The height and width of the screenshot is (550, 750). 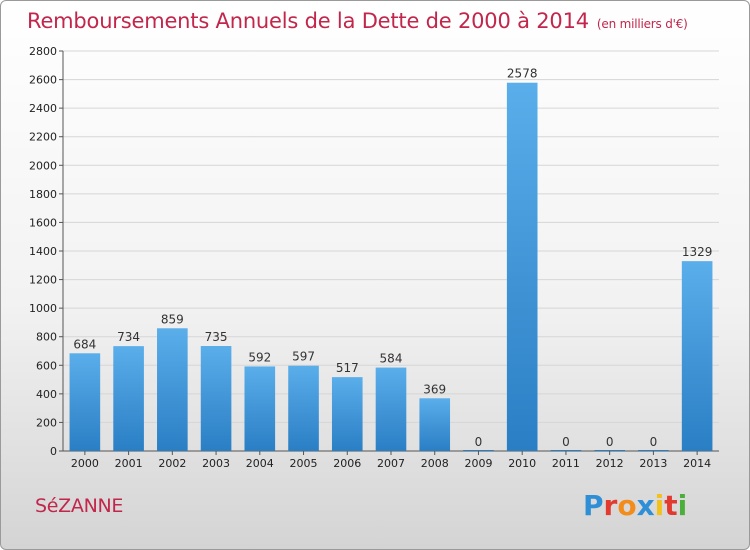 I want to click on x-tick-label: 2006, so click(x=347, y=463).